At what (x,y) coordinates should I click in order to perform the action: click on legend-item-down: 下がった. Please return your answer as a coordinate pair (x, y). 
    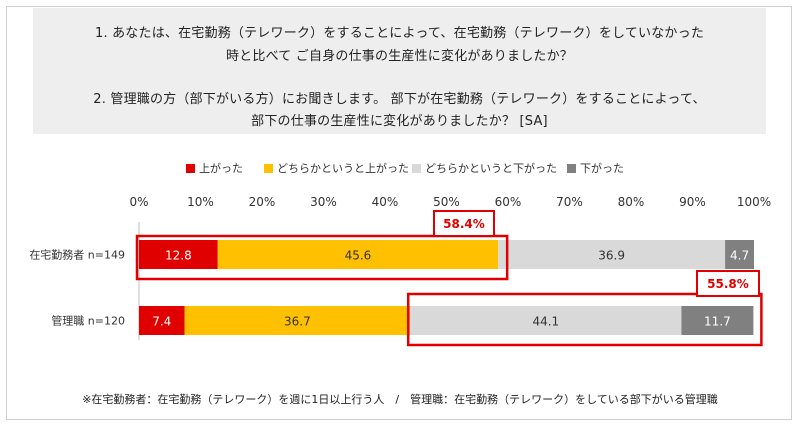
    Looking at the image, I should click on (595, 168).